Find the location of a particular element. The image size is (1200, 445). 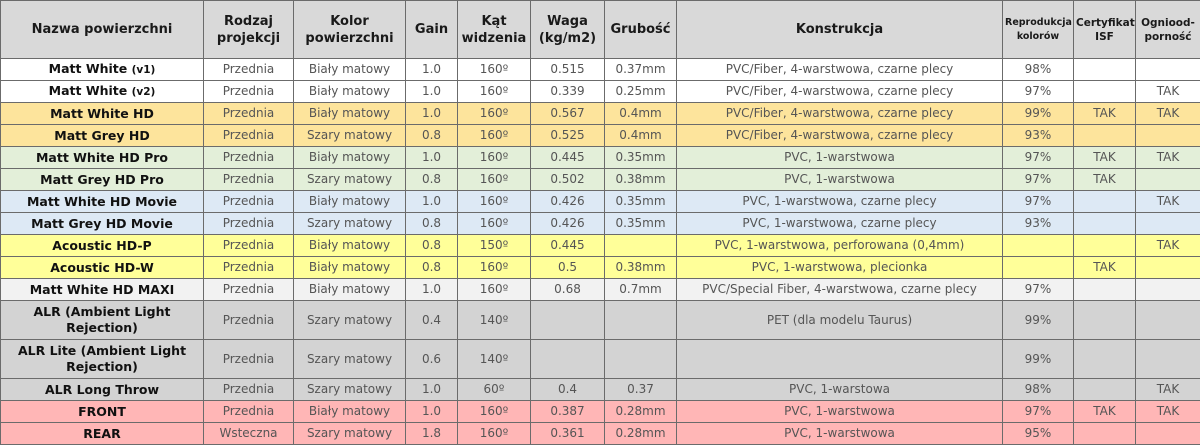

cell-thickness: 0.7mm is located at coordinates (641, 290).